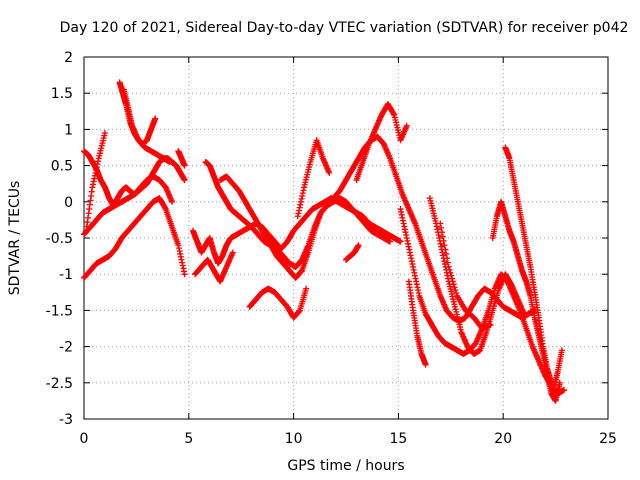 This screenshot has width=640, height=480. What do you see at coordinates (398, 439) in the screenshot?
I see `x-tick-label: 15` at bounding box center [398, 439].